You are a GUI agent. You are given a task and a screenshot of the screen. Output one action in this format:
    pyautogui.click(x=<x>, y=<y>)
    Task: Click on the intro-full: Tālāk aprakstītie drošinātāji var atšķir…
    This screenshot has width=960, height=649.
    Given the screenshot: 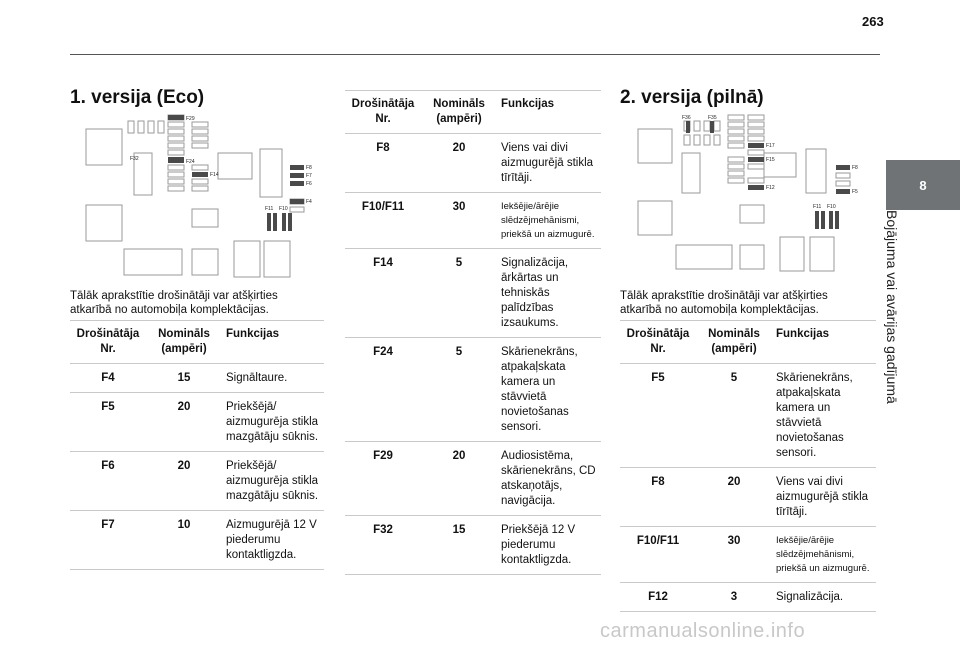 What is the action you would take?
    pyautogui.click(x=745, y=303)
    